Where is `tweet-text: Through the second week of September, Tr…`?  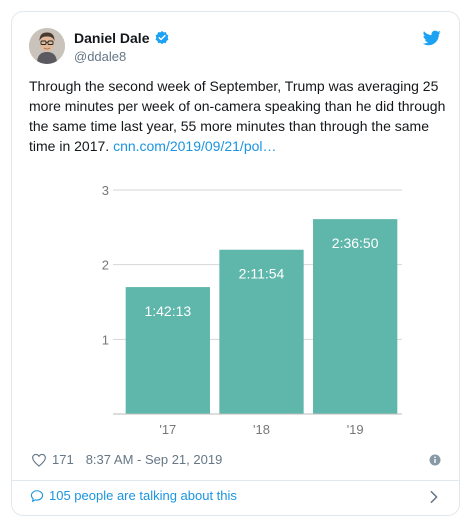 tweet-text: Through the second week of September, Tr… is located at coordinates (239, 116).